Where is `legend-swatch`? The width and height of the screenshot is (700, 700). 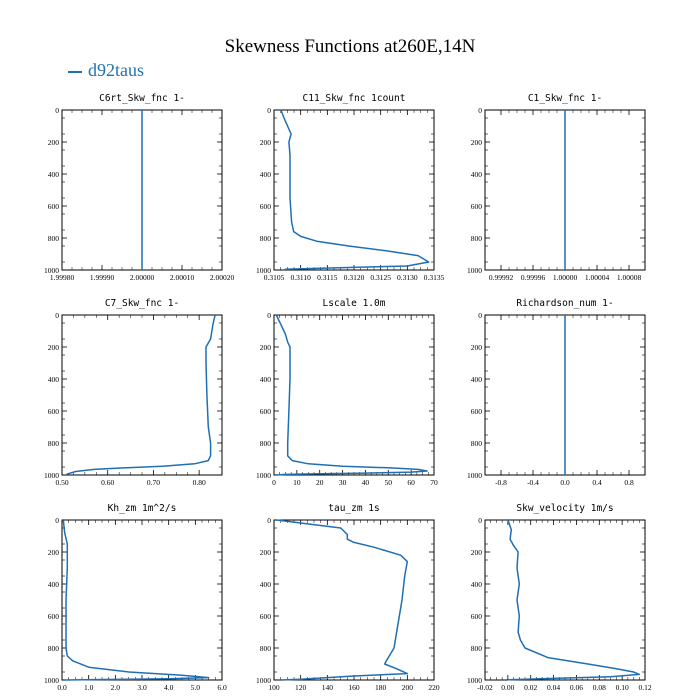
legend-swatch is located at coordinates (75, 71).